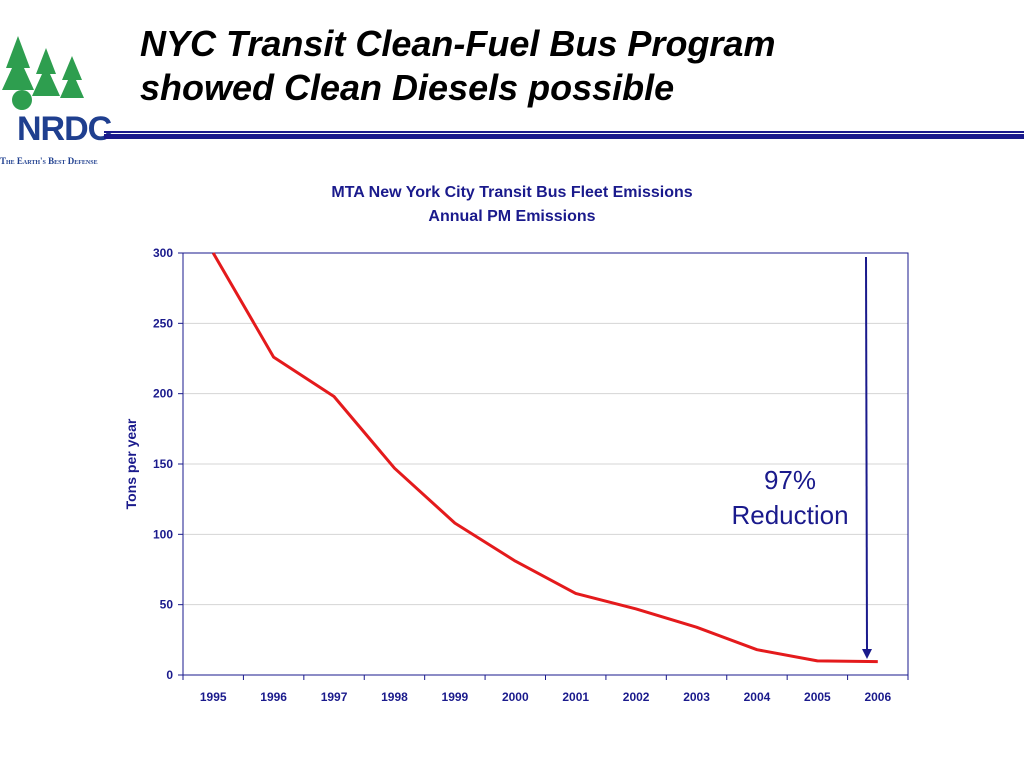  What do you see at coordinates (273, 697) in the screenshot?
I see `x-tick-label: 1996` at bounding box center [273, 697].